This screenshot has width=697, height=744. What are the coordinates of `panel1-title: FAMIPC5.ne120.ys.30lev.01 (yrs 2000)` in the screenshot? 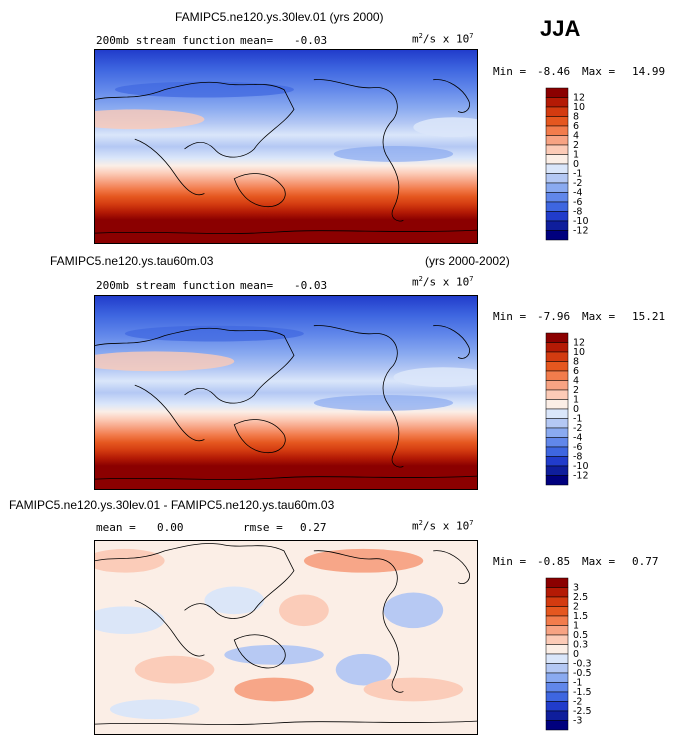 It's located at (279, 17).